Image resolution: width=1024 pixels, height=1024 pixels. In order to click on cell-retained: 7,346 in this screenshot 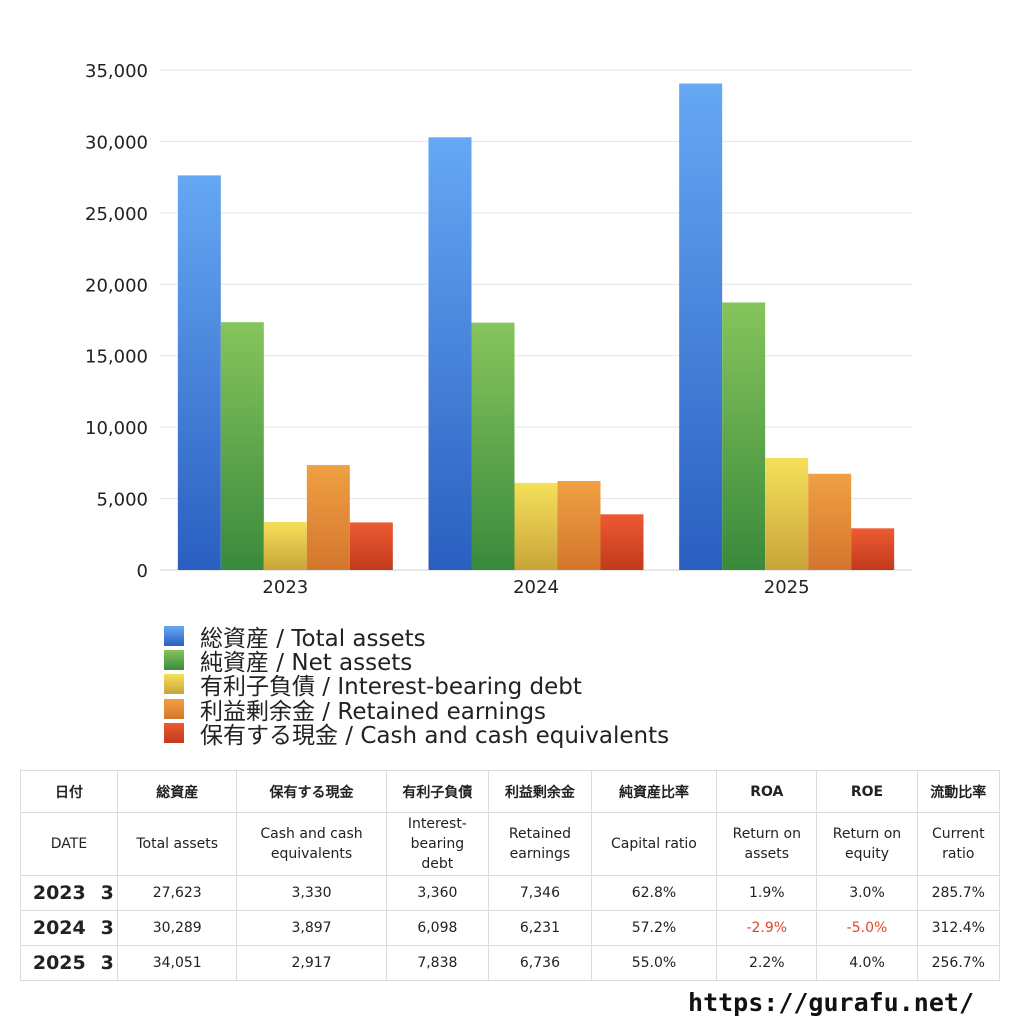, I will do `click(540, 893)`.